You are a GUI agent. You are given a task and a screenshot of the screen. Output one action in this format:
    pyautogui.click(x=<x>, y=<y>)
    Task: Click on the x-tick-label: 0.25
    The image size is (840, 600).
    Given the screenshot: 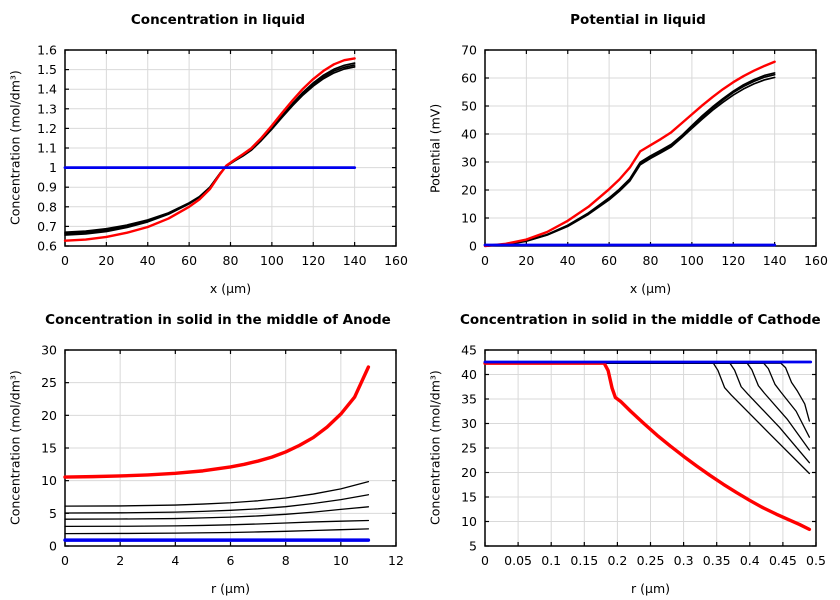 What is the action you would take?
    pyautogui.click(x=651, y=560)
    